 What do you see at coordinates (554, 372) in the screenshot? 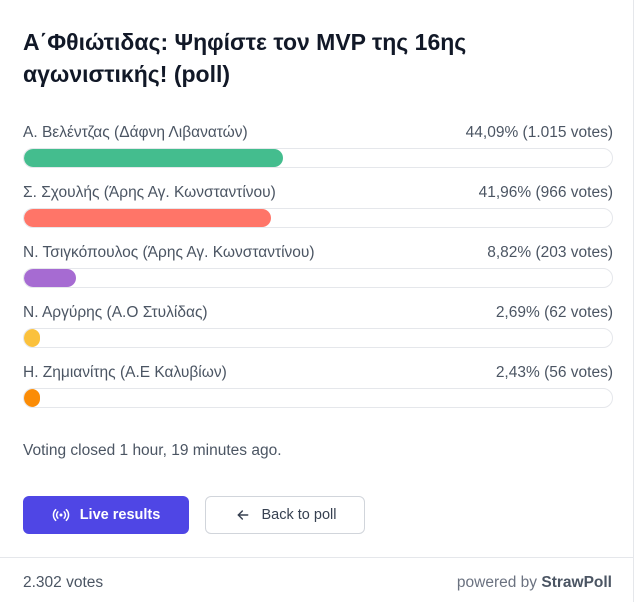
I see `option-result: 2,43% (56 votes)` at bounding box center [554, 372].